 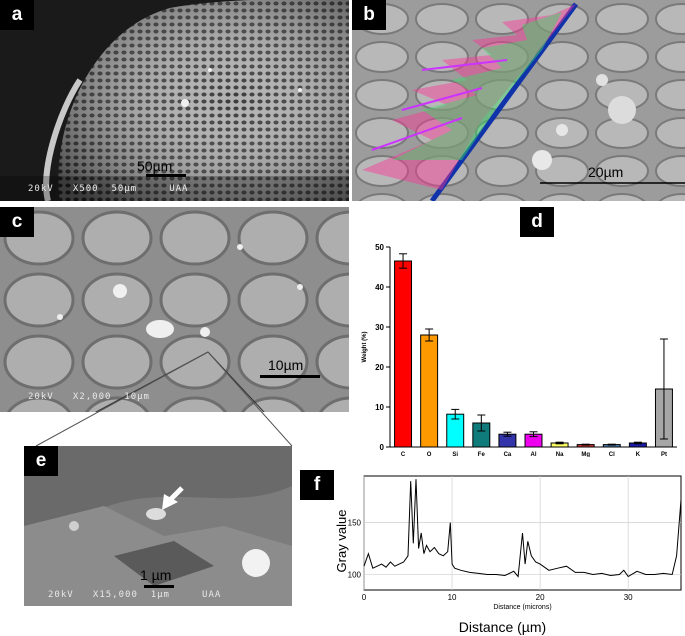 I want to click on x-tick-label: Mg, so click(x=585, y=454).